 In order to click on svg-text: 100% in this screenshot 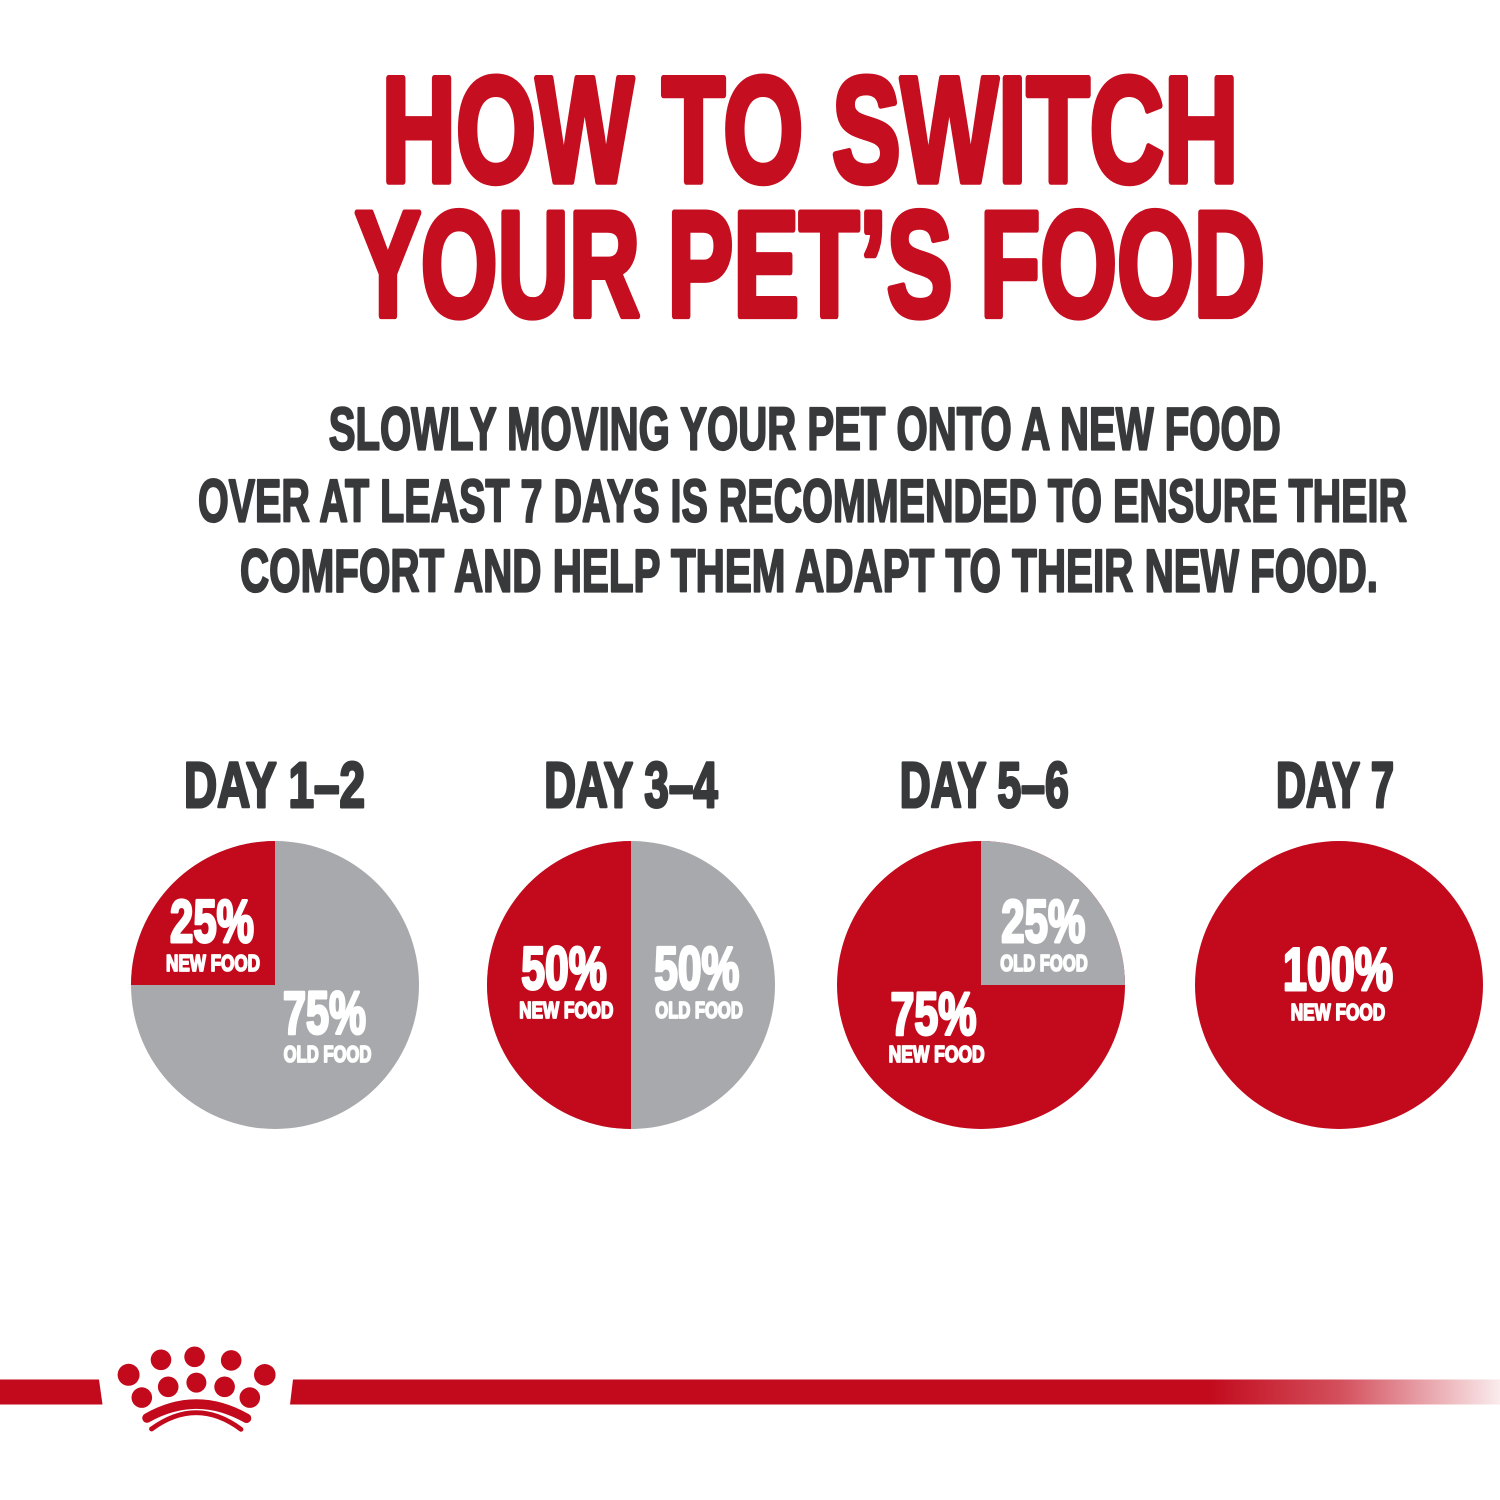, I will do `click(1338, 969)`.